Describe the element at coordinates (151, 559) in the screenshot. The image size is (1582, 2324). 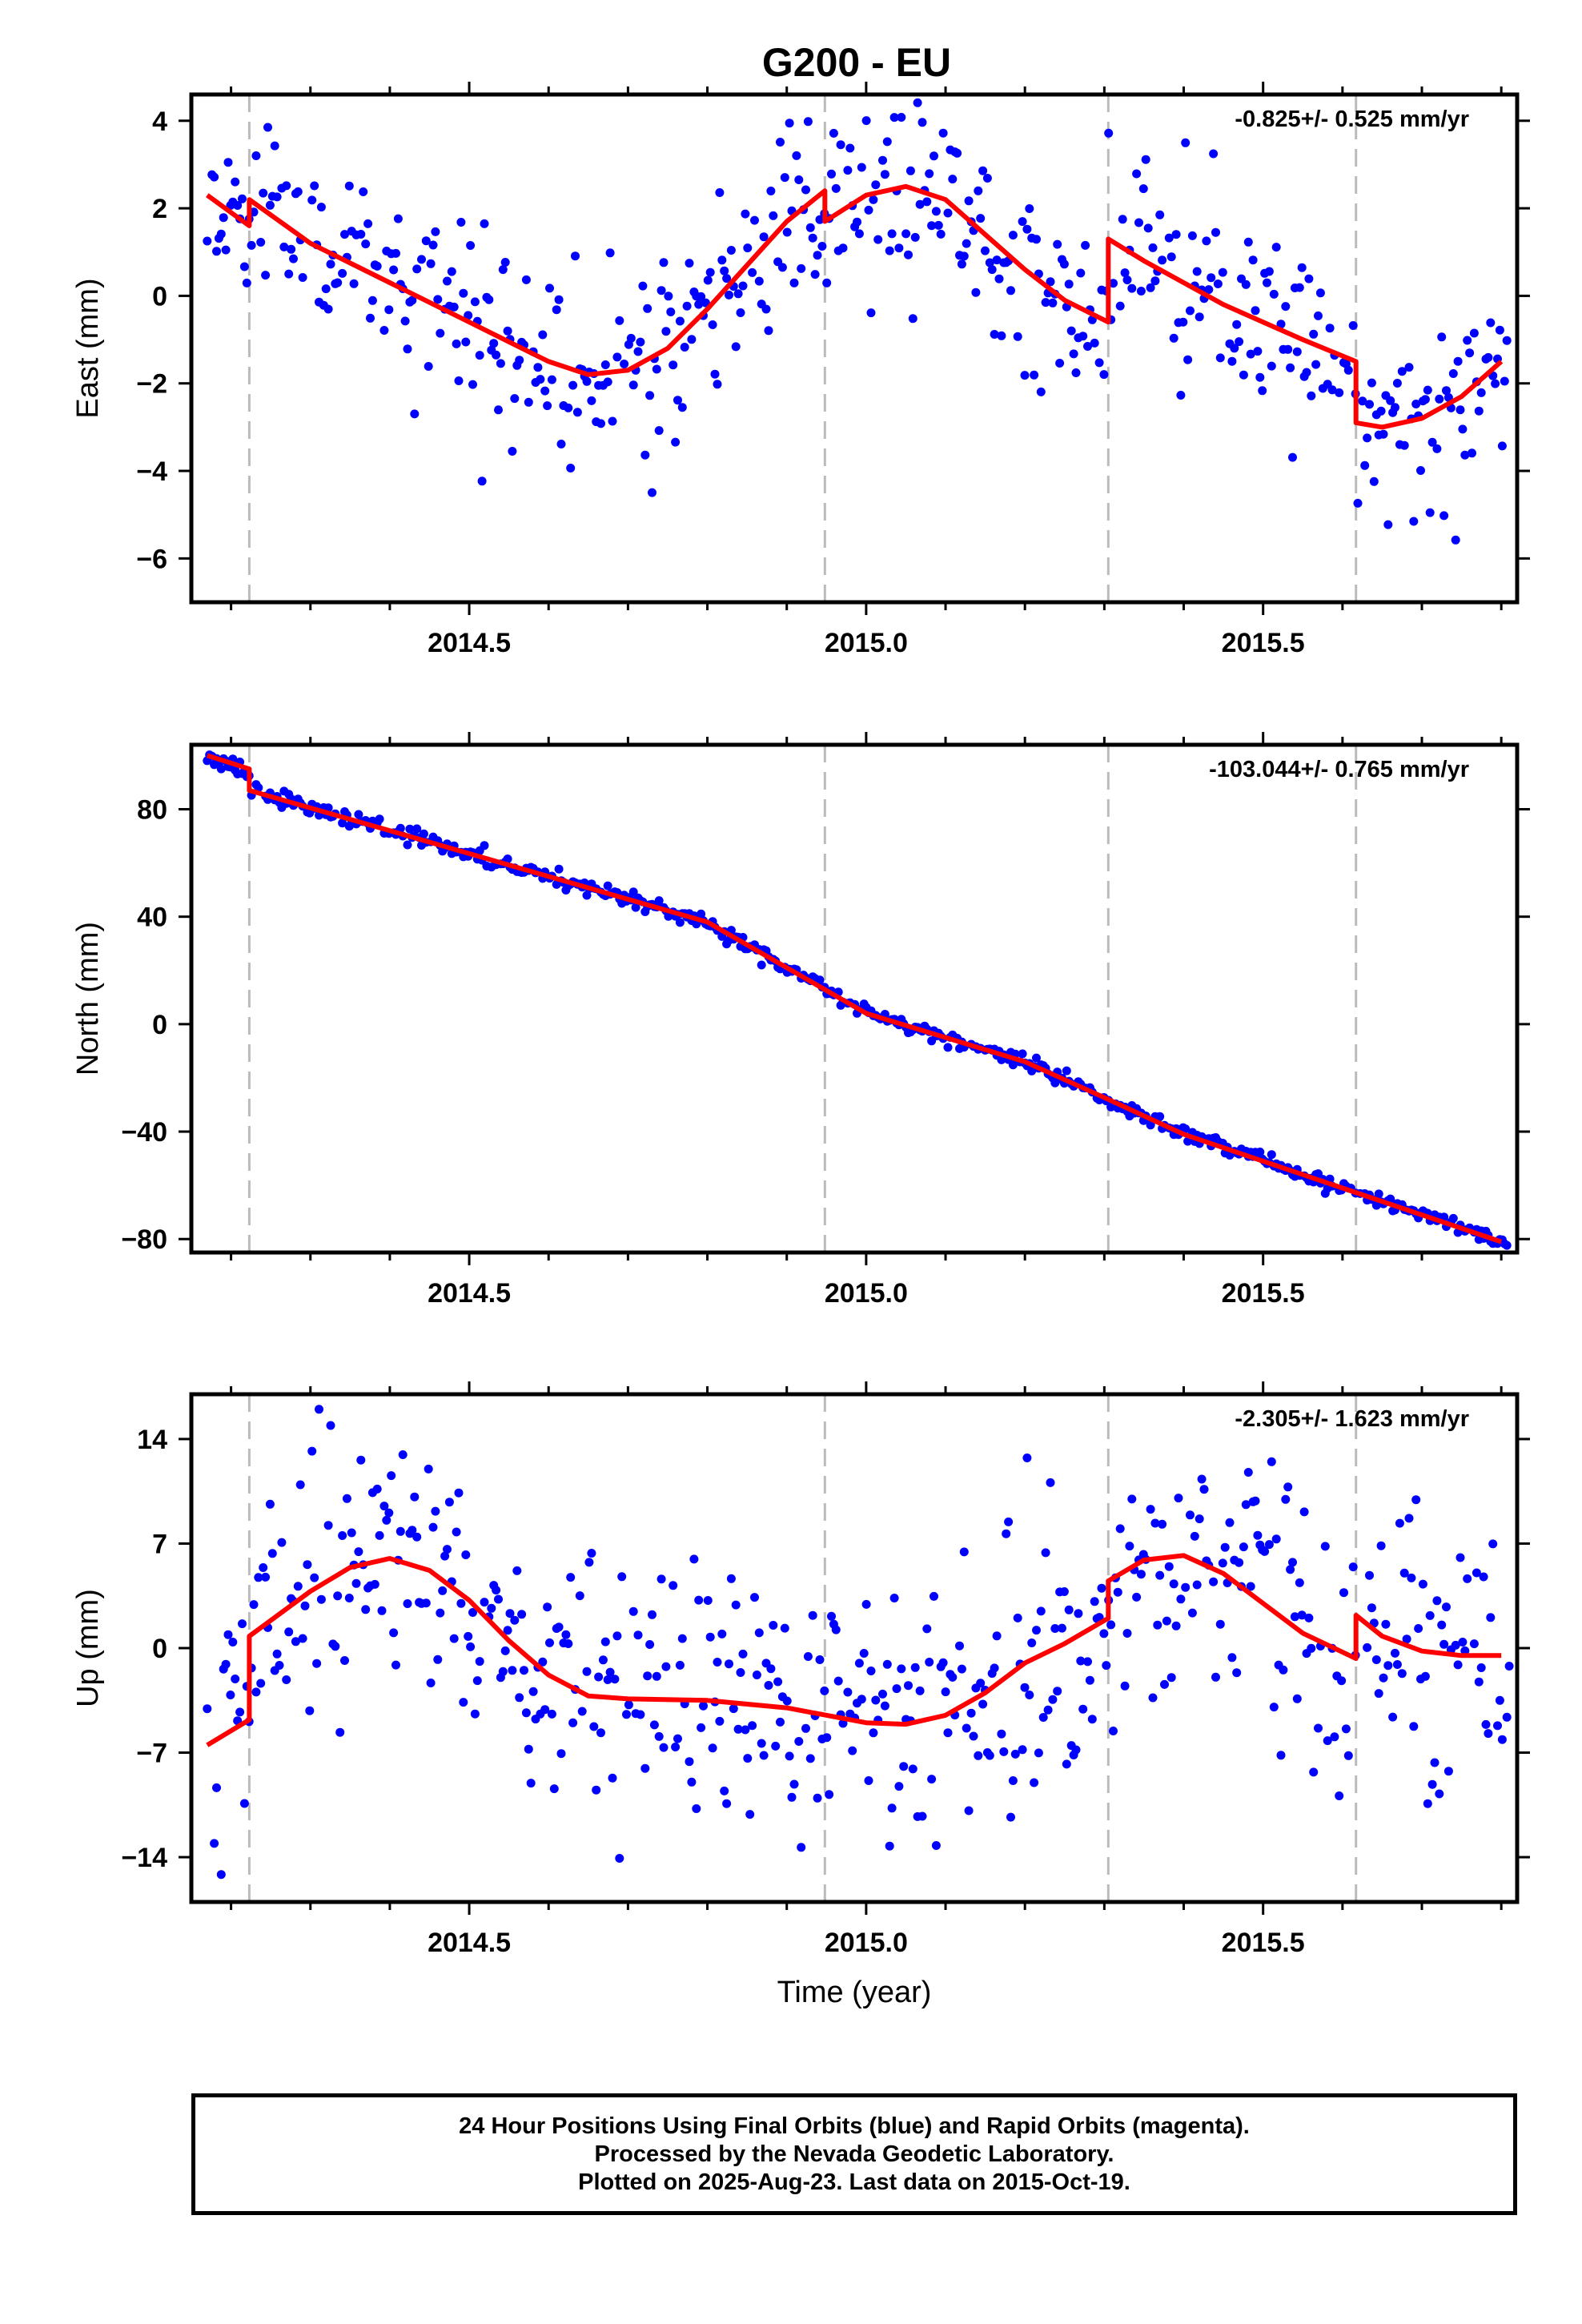
I see `east-y-tick-label: −6` at that location.